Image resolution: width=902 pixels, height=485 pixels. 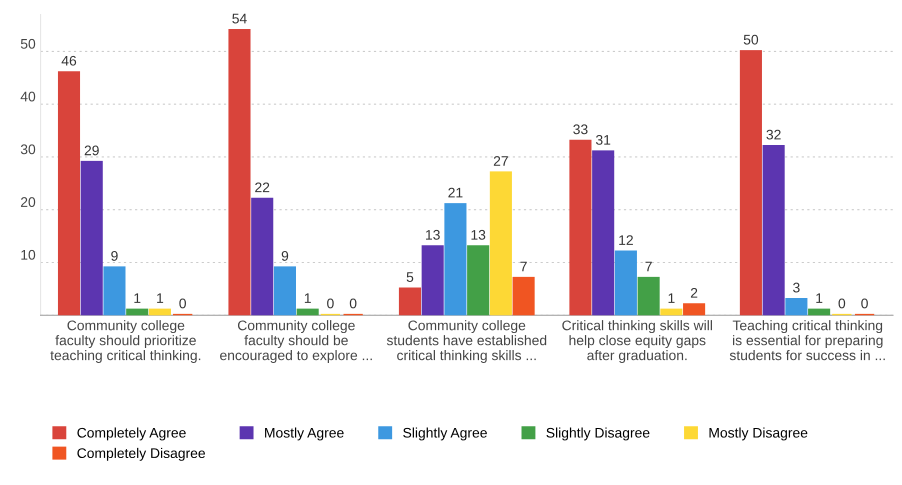 I want to click on y-tick-label: 40, so click(x=28, y=97).